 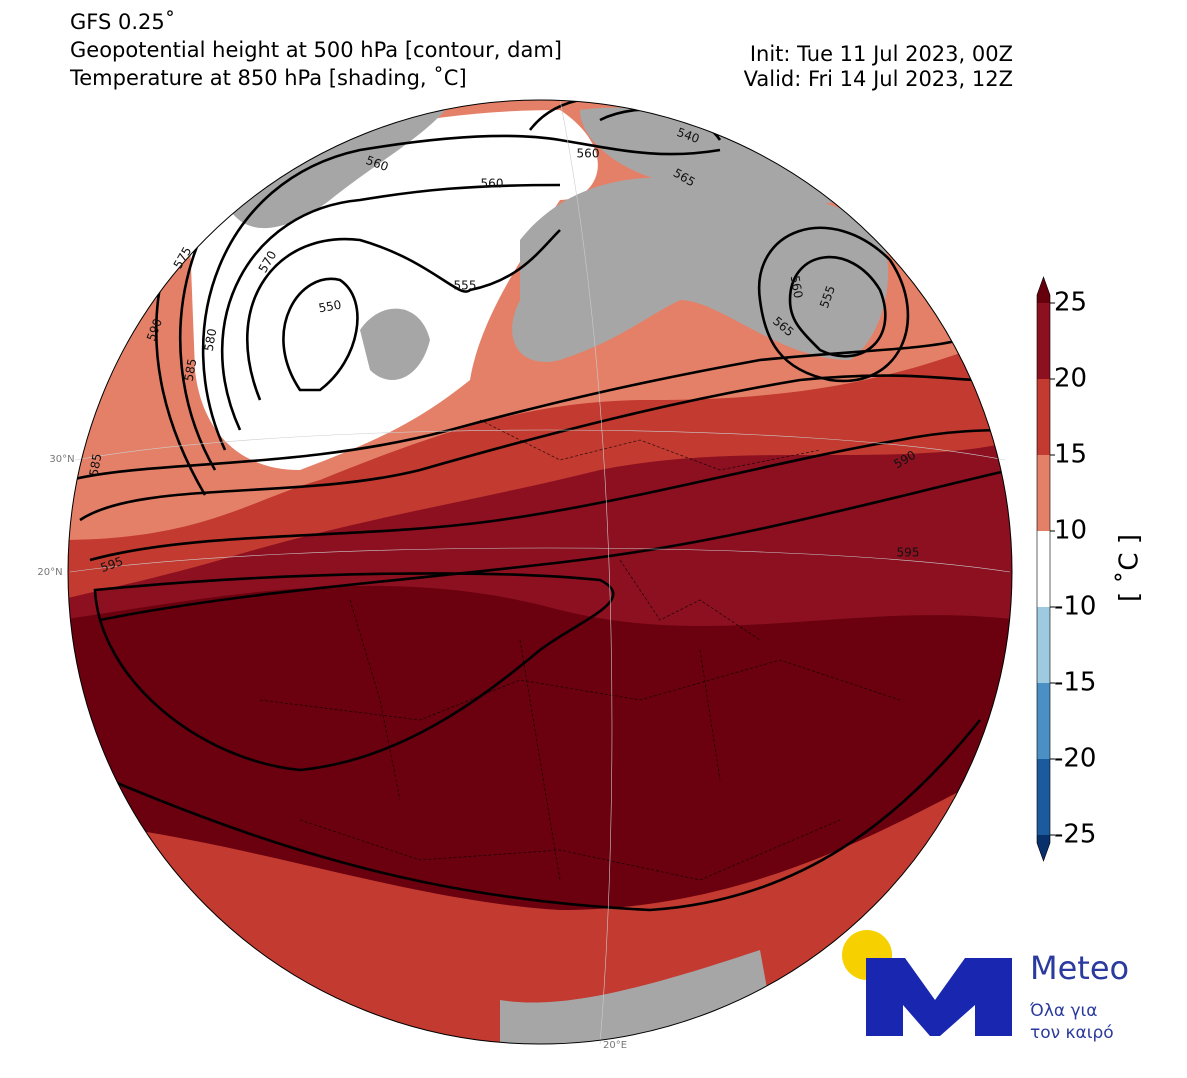 I want to click on colorbar-outline, so click(x=1043, y=569).